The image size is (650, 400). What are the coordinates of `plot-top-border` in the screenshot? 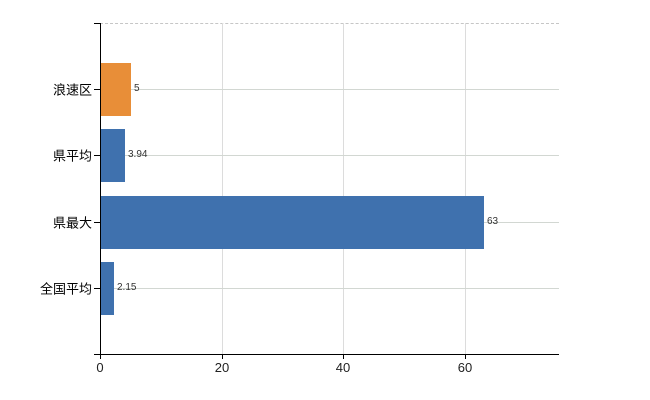 It's located at (329, 23).